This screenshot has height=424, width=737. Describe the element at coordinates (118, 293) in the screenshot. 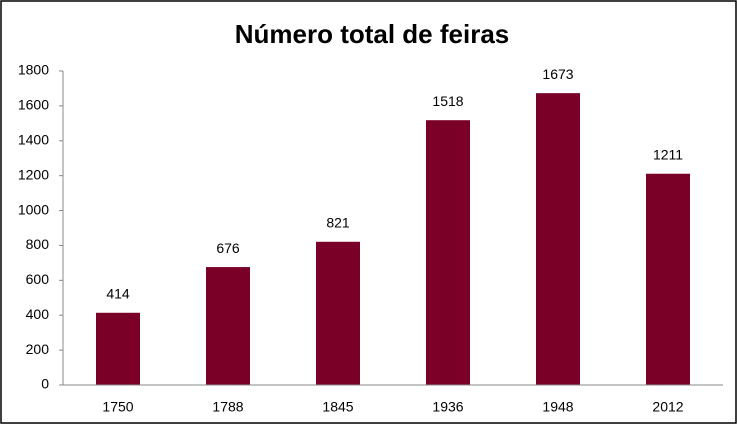

I see `data-label: 414` at that location.